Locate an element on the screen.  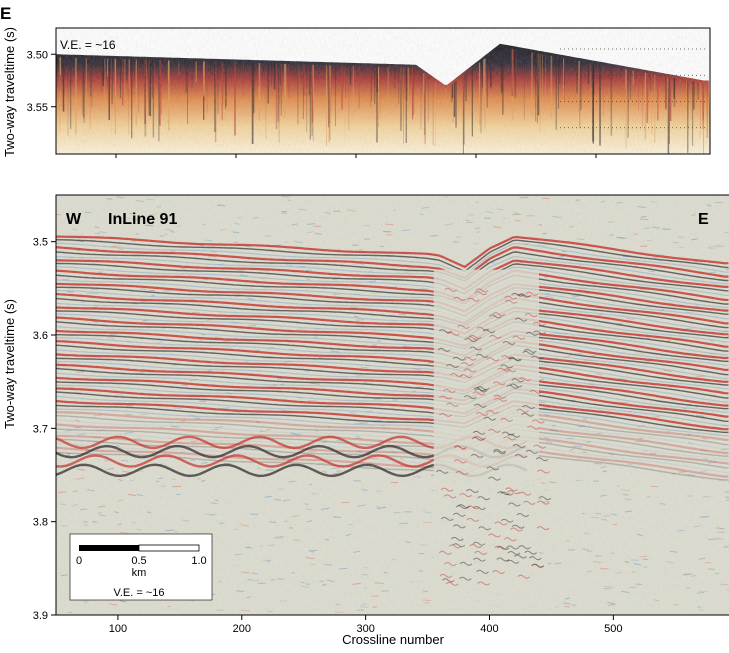
bottom-y-axis: 3.5 3.6 3.7 3.8 3.9 is located at coordinates (44, 429).